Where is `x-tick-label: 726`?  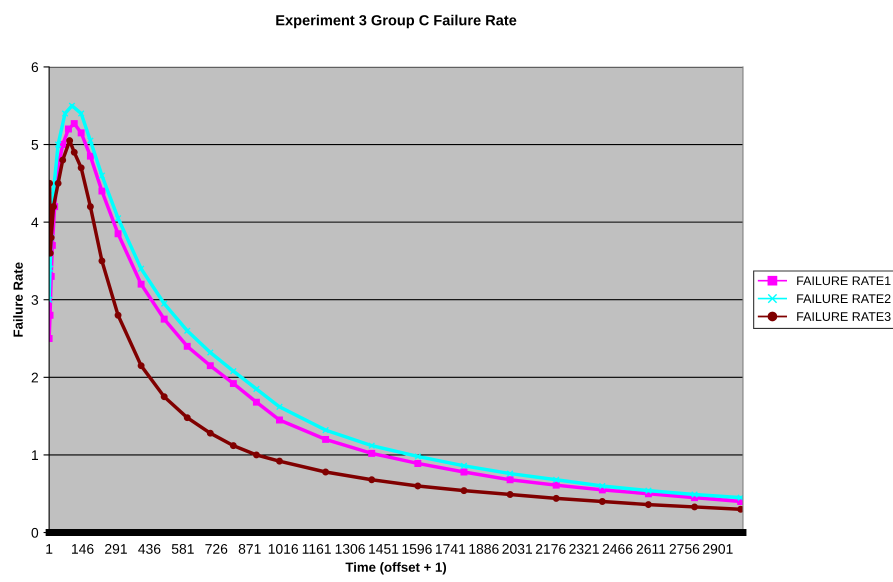
x-tick-label: 726 is located at coordinates (216, 549).